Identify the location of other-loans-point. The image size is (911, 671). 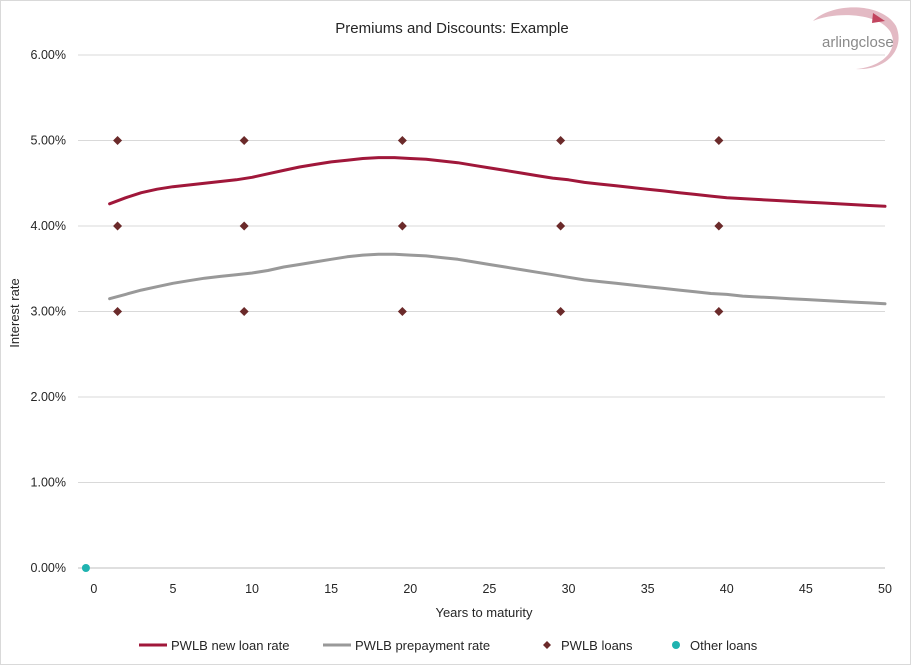
(85, 568).